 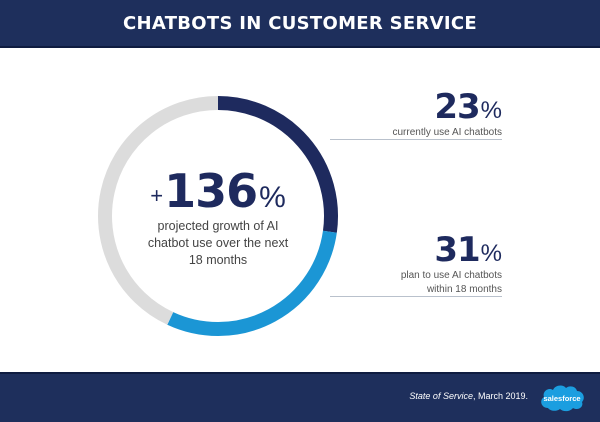 I want to click on center-unit: %, so click(x=272, y=197).